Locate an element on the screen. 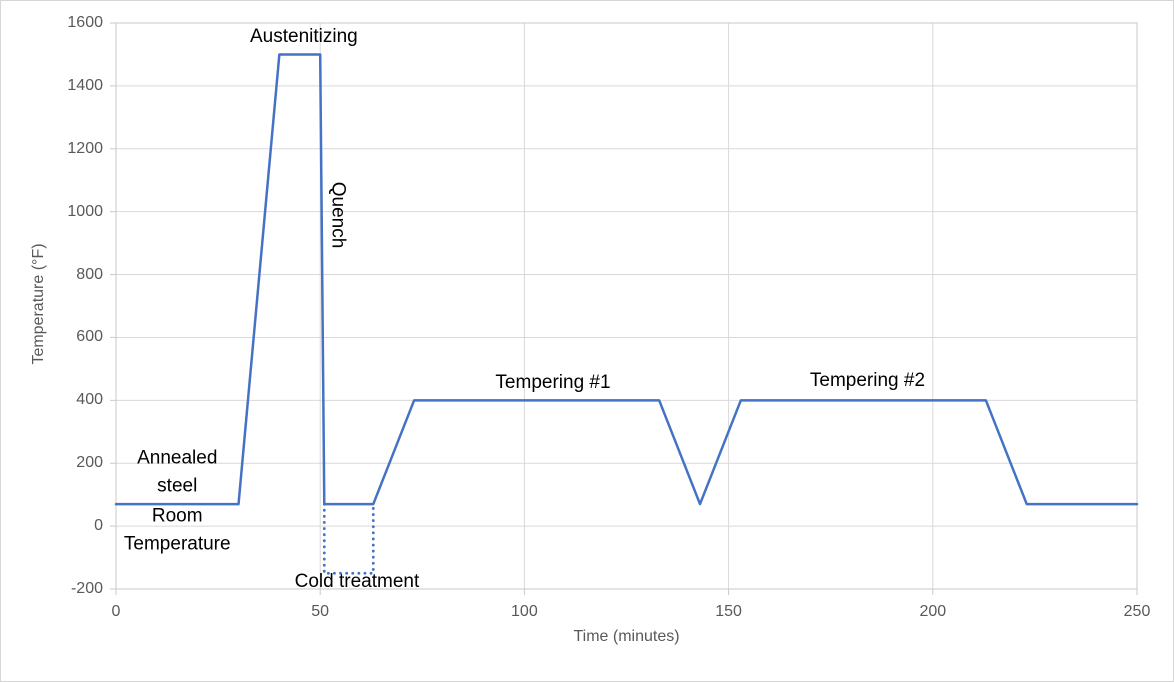  y-axis-title: Temperature (°F) is located at coordinates (38, 304).